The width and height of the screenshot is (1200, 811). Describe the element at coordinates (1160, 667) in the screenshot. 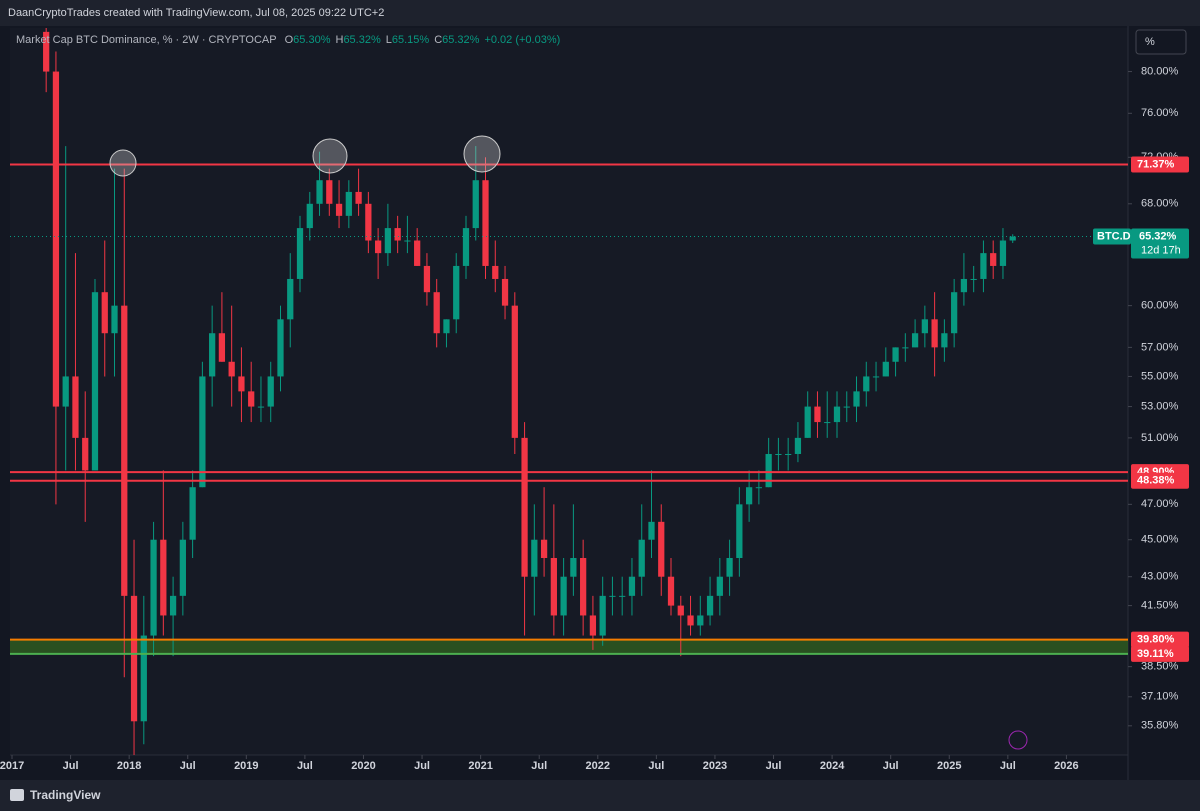

I see `y-tick-label: 38.50%` at that location.